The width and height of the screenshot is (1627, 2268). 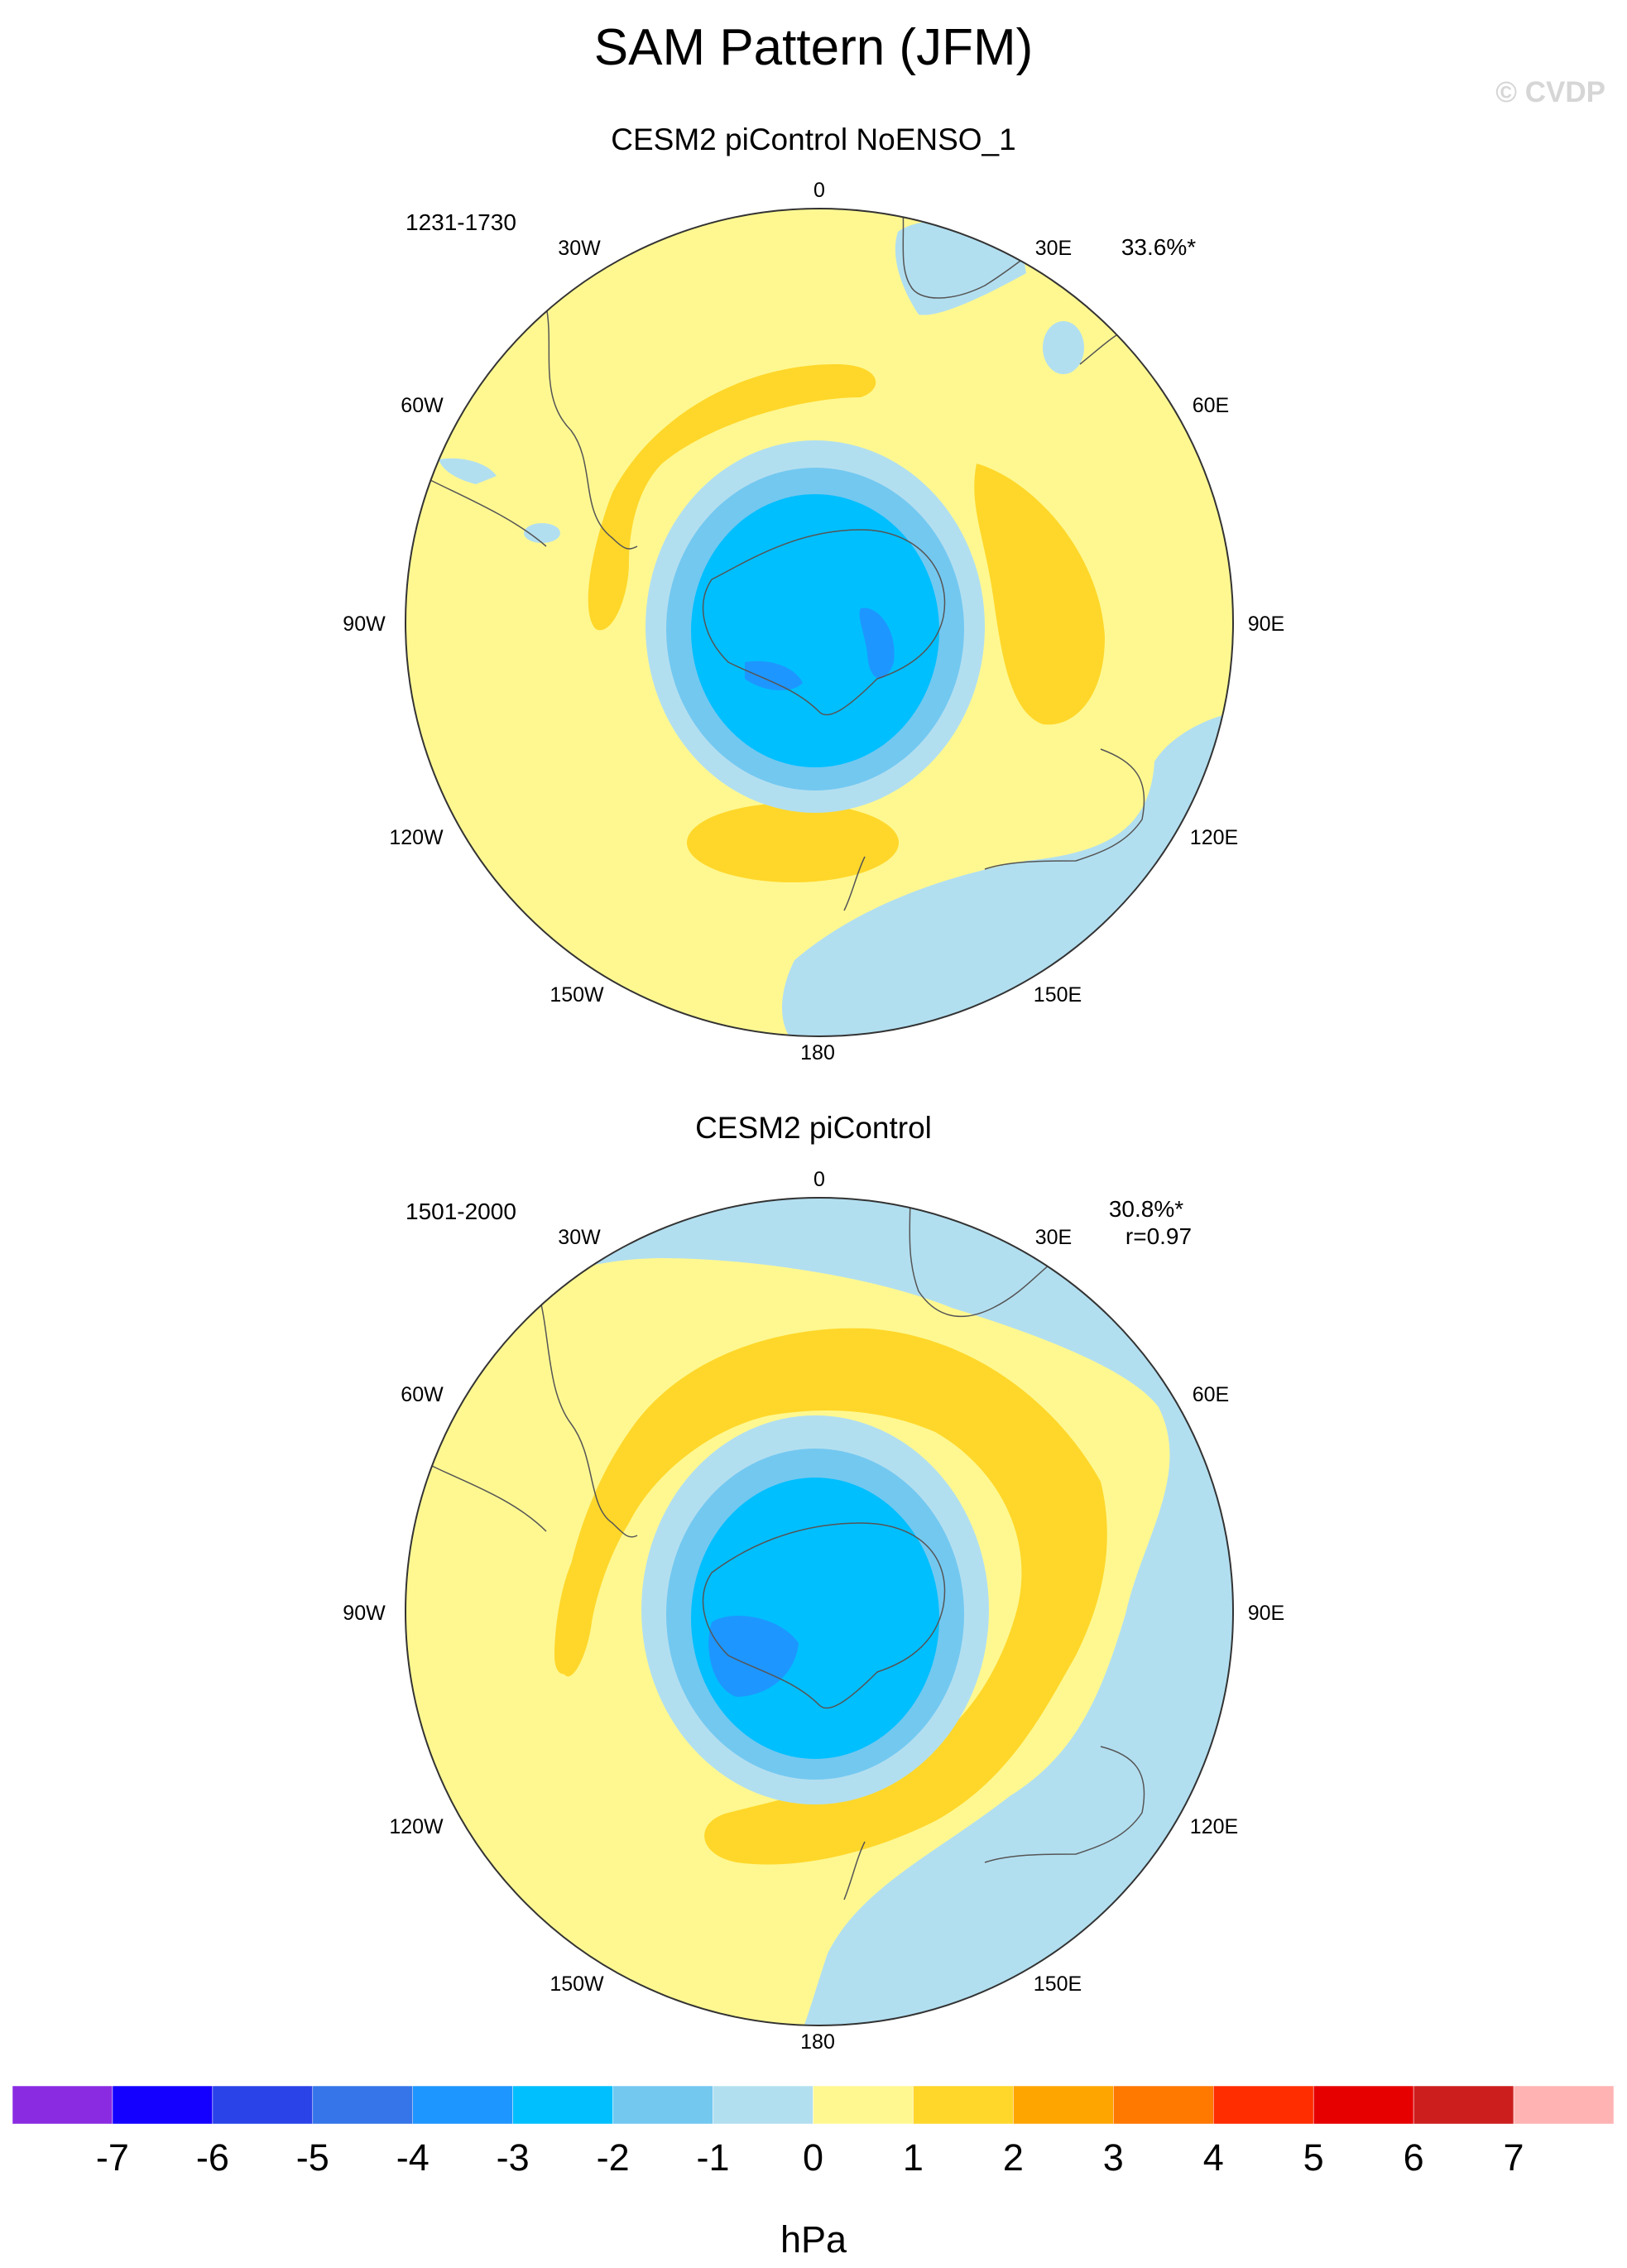 I want to click on colorbar-ticks: -7 -6 -5 -4 -3 -2 -1 0 1 2 3 4 5 6 7, so click(x=810, y=2157).